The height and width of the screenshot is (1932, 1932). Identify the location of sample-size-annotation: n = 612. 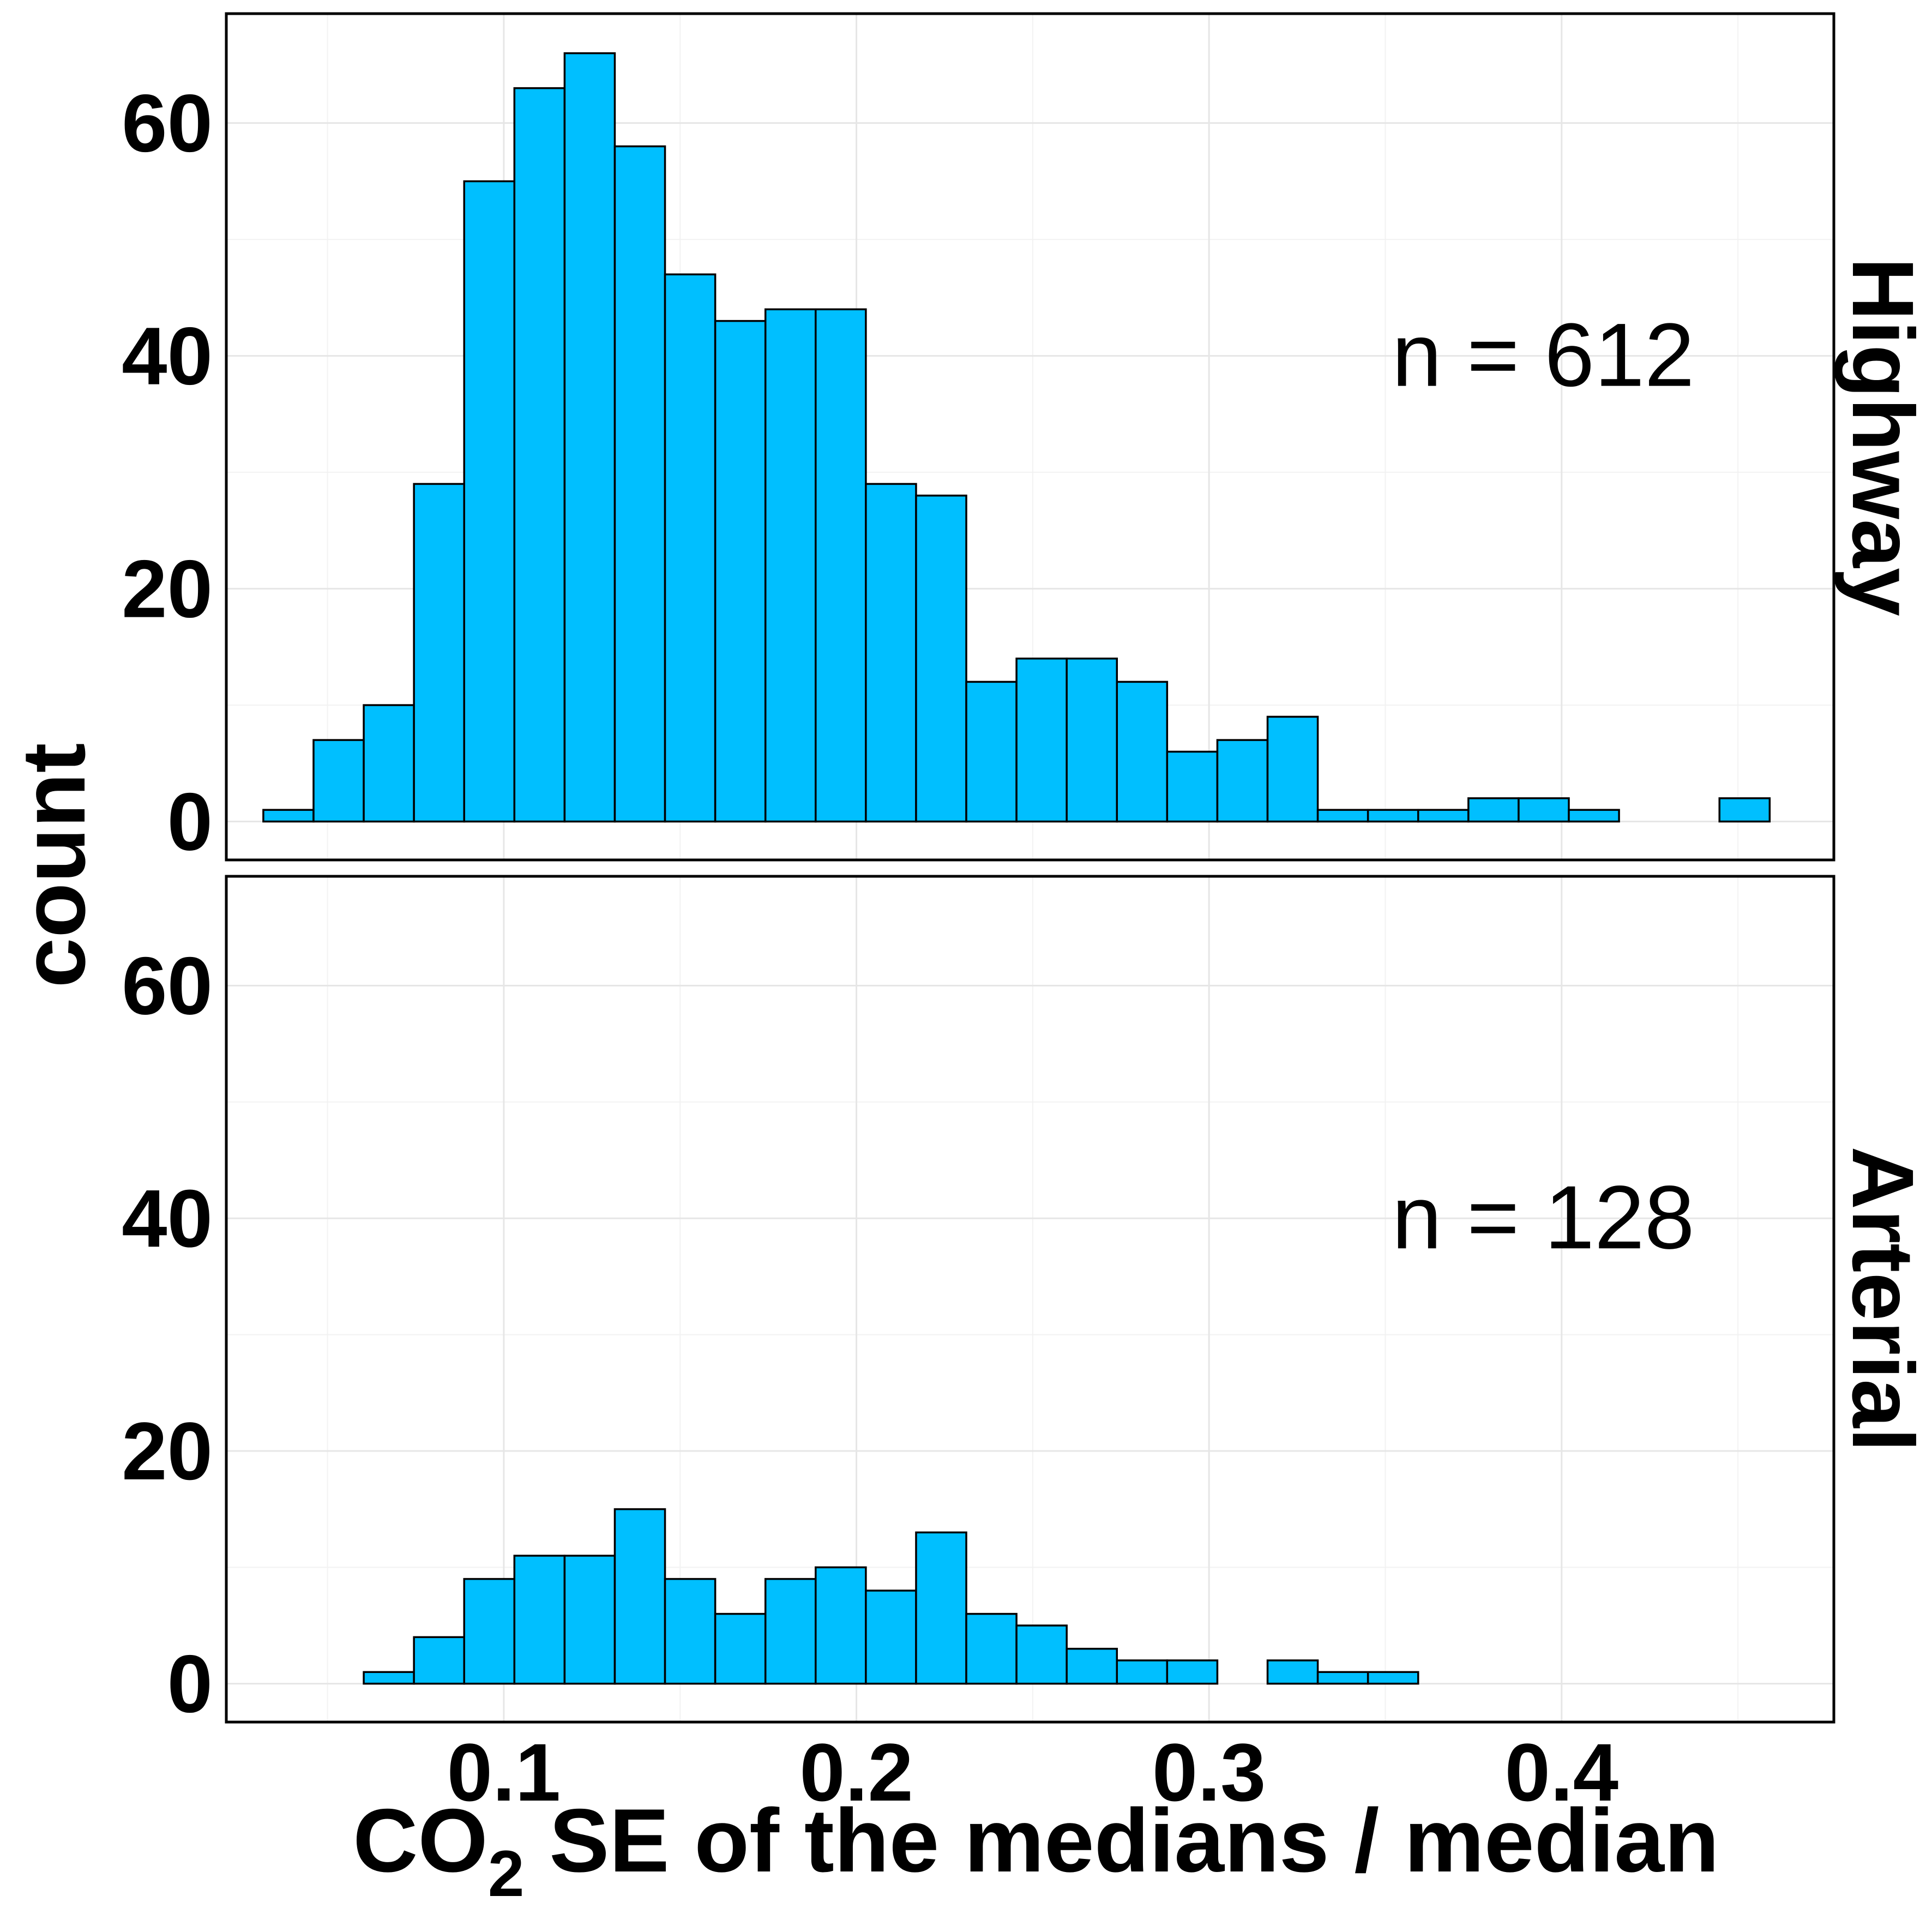
(1543, 355).